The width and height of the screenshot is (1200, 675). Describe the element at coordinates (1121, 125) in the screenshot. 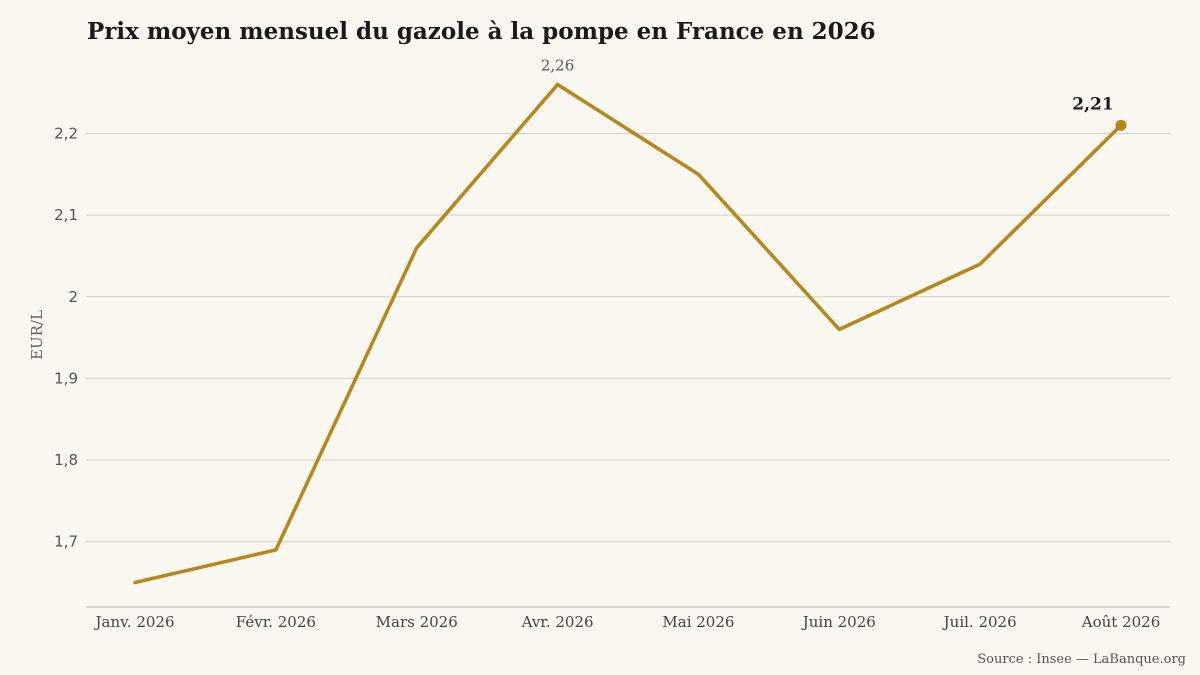

I see `last-point-marker` at that location.